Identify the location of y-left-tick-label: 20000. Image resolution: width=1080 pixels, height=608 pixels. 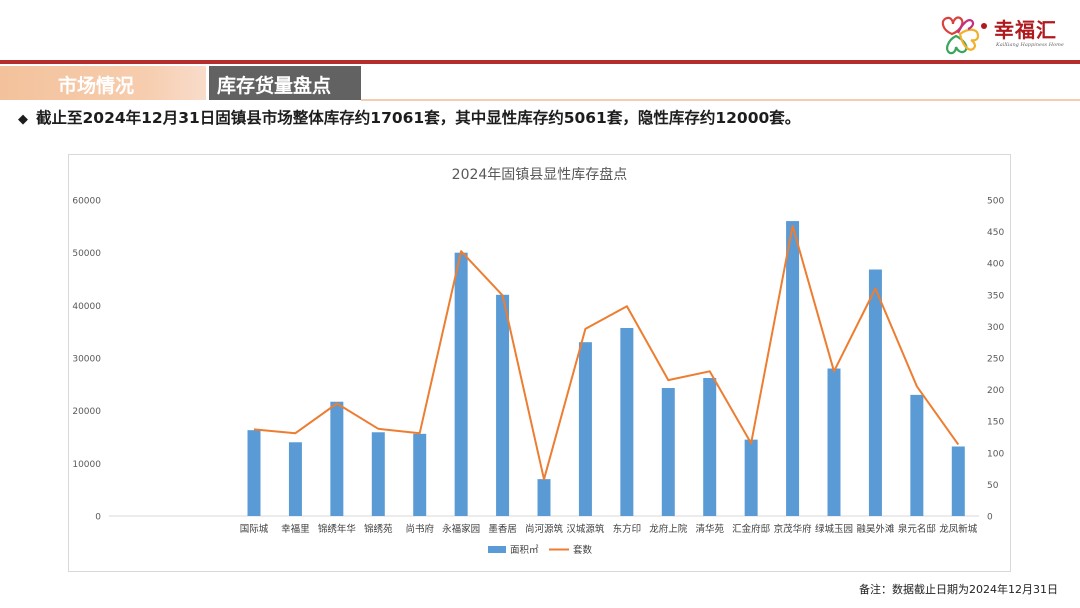
(86, 412).